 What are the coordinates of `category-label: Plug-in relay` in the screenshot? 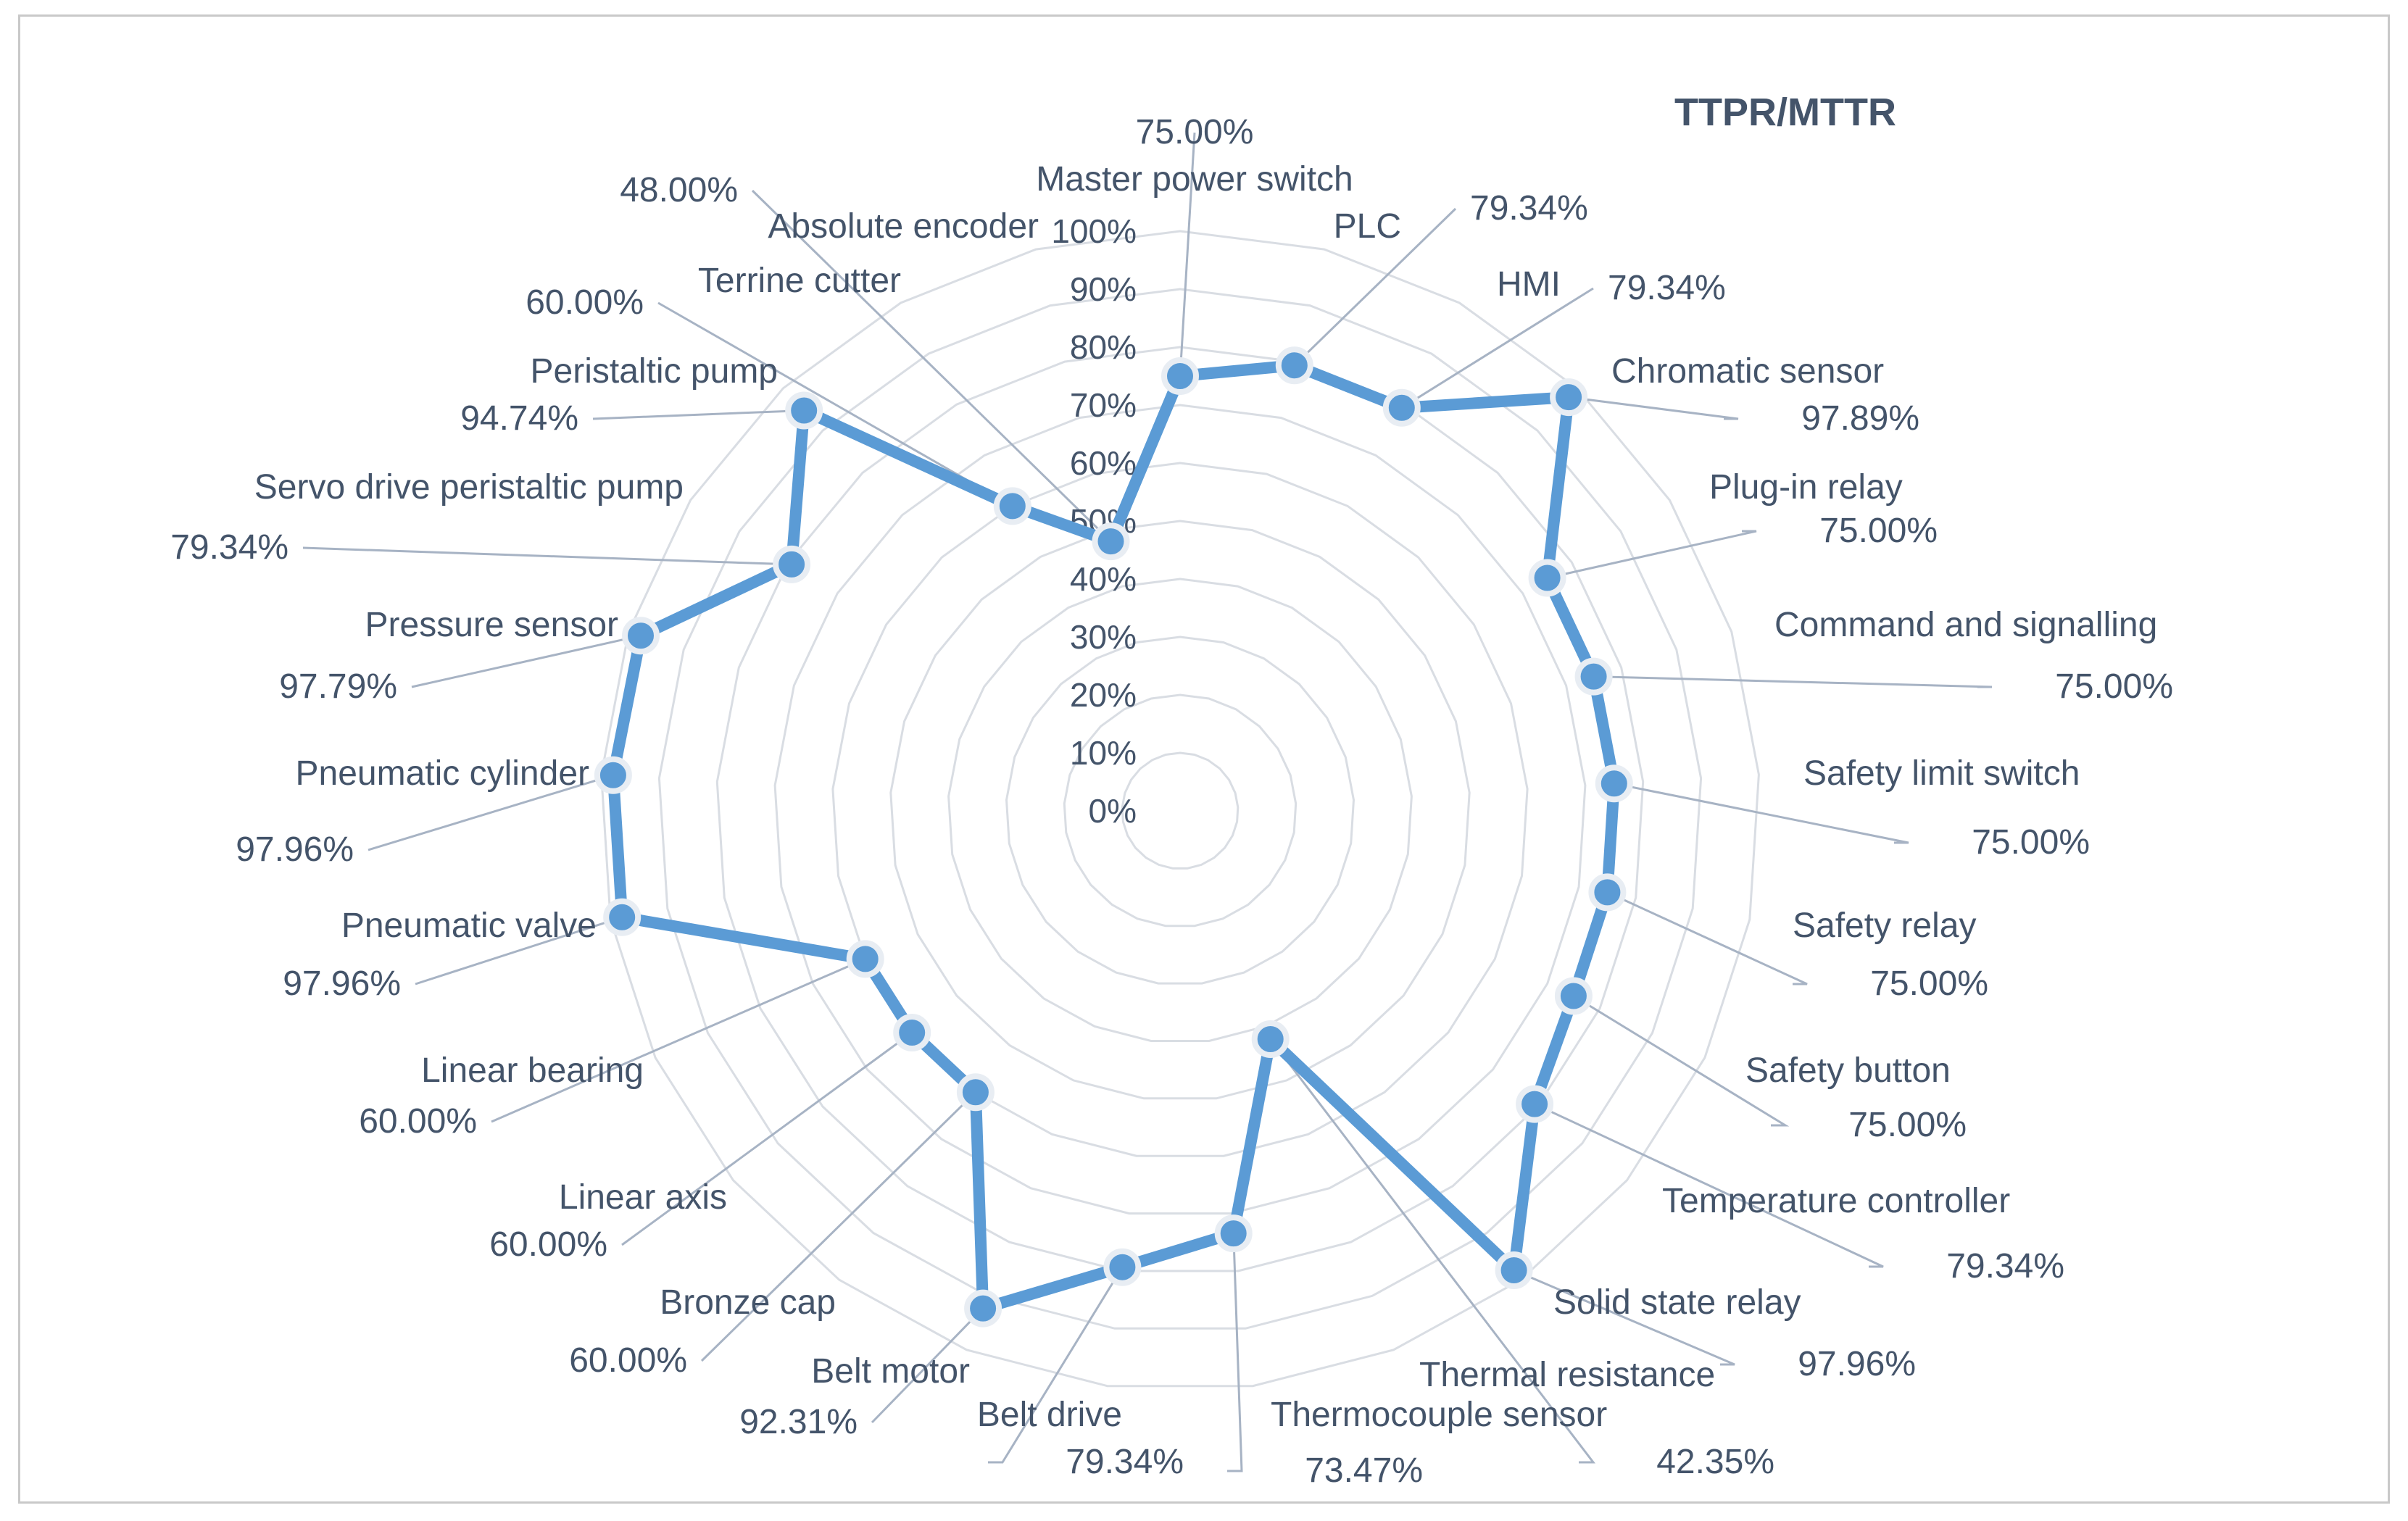 It's located at (1806, 487).